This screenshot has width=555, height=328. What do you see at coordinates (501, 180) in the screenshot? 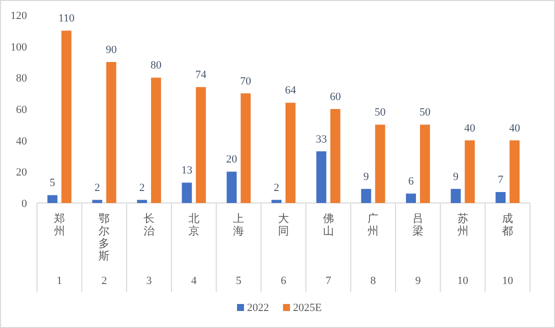
I see `data-label: 7` at bounding box center [501, 180].